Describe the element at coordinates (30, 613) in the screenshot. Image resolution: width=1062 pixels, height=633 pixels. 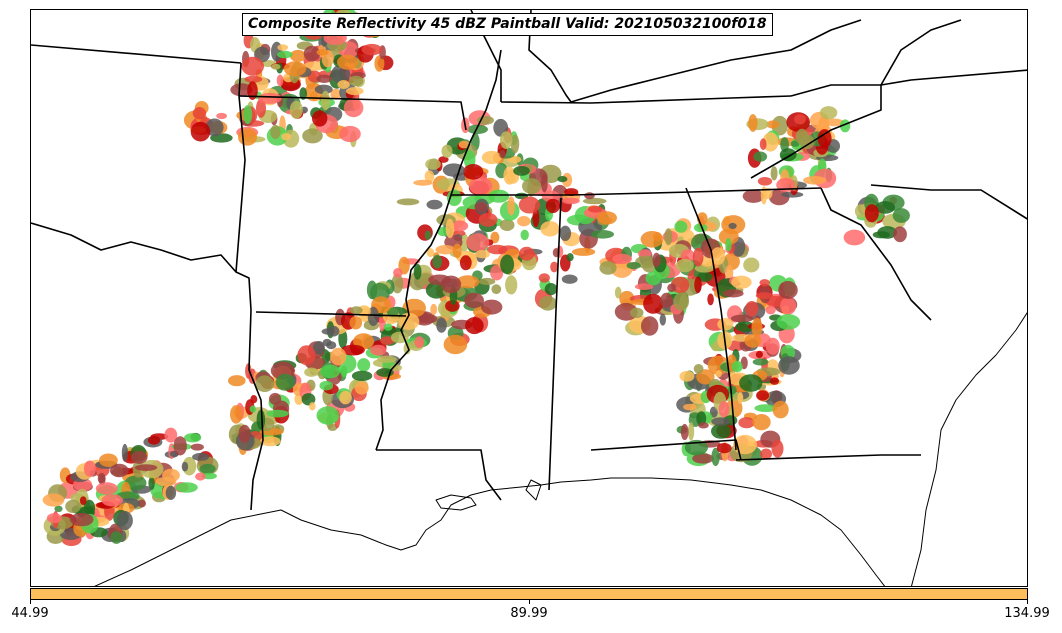
I see `colorbar-tick-label-min: 44.99` at that location.